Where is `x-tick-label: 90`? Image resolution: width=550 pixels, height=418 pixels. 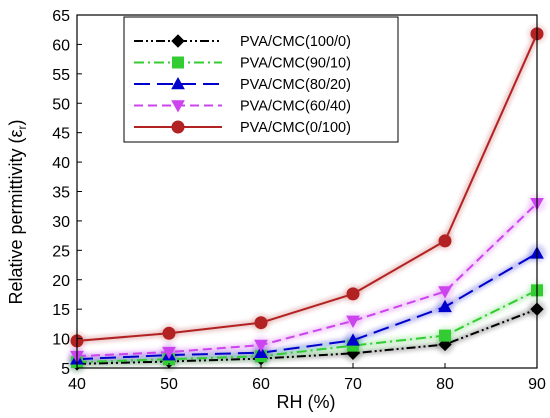
x-tick-label: 90 is located at coordinates (537, 384).